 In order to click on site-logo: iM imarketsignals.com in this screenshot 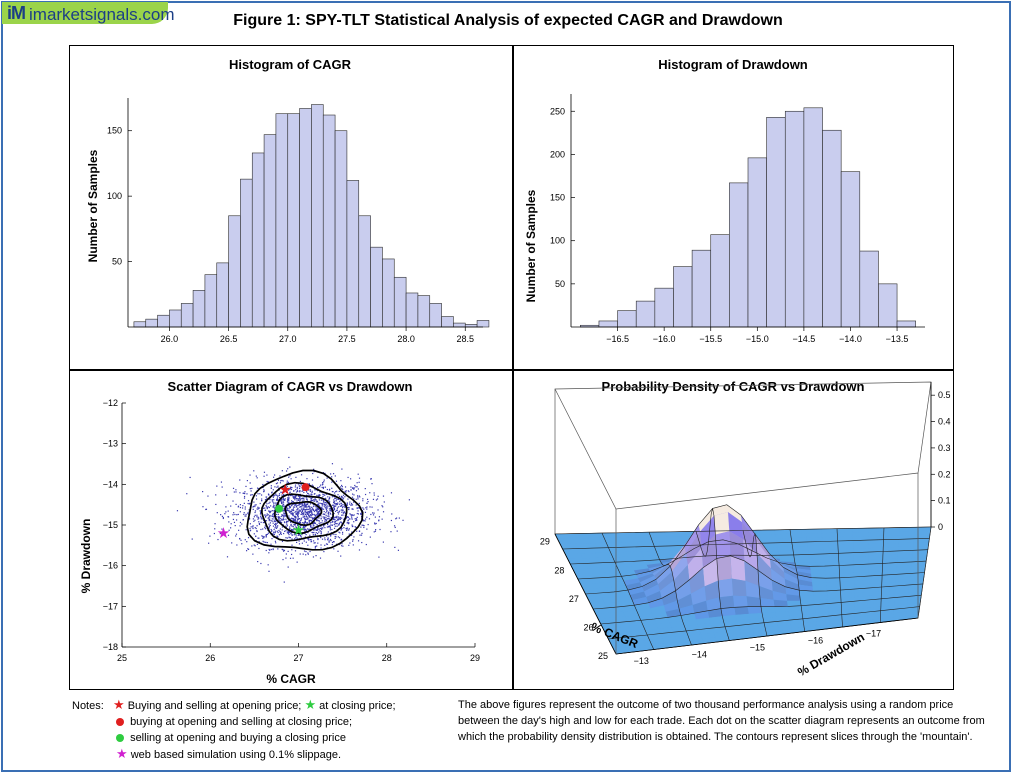, I will do `click(88, 13)`.